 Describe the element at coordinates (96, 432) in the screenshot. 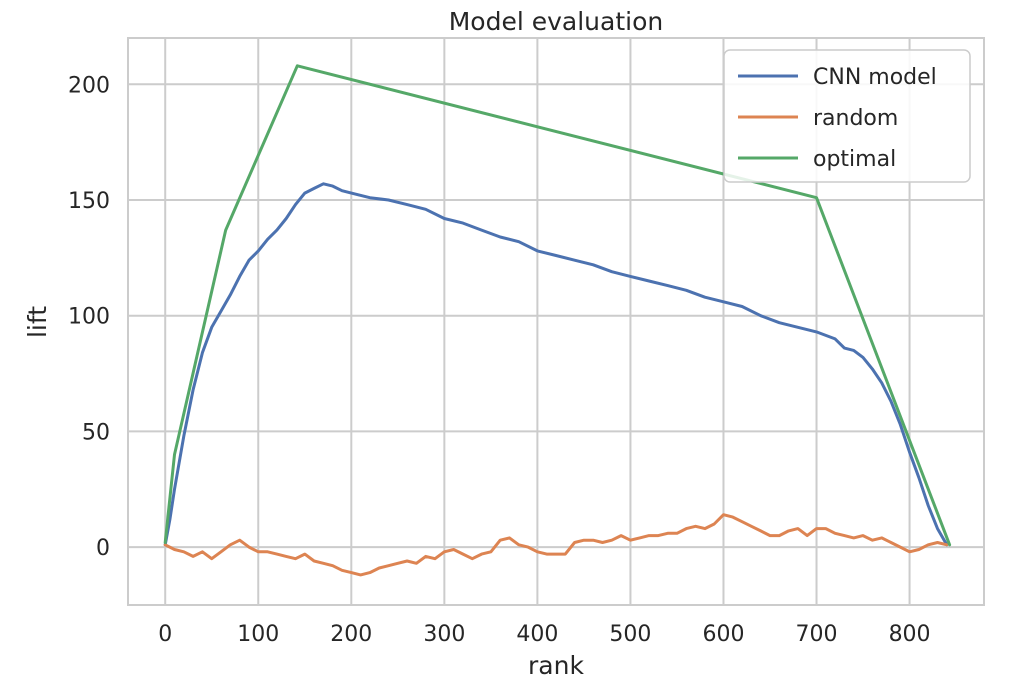

I see `y-tick-label: 50` at that location.